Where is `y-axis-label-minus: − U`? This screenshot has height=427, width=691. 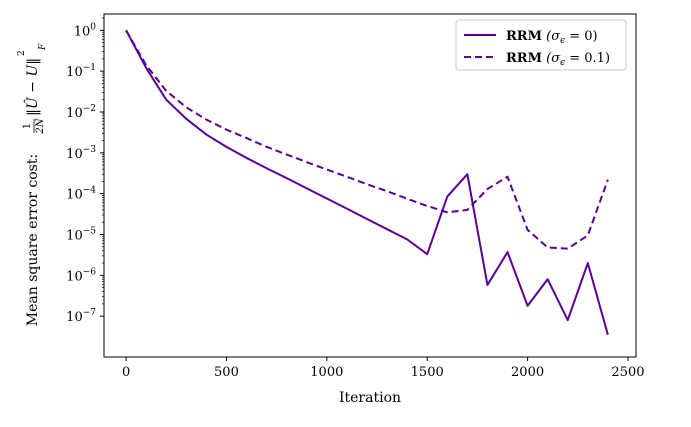 y-axis-label-minus: − U is located at coordinates (33, 81).